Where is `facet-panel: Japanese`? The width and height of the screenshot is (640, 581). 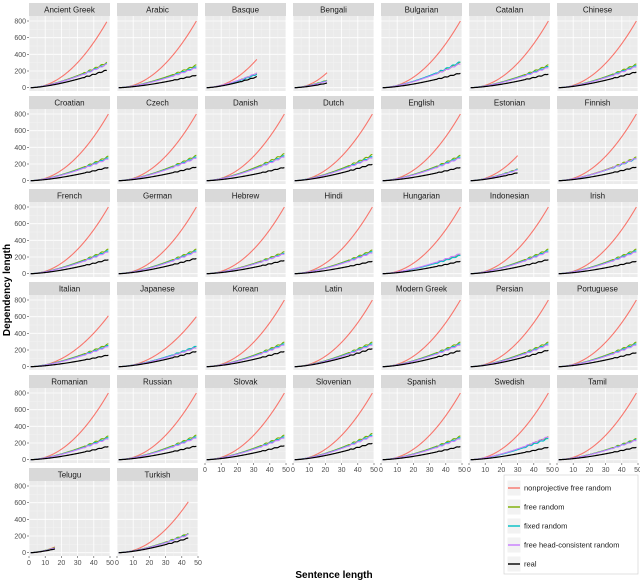 facet-panel: Japanese is located at coordinates (157, 326).